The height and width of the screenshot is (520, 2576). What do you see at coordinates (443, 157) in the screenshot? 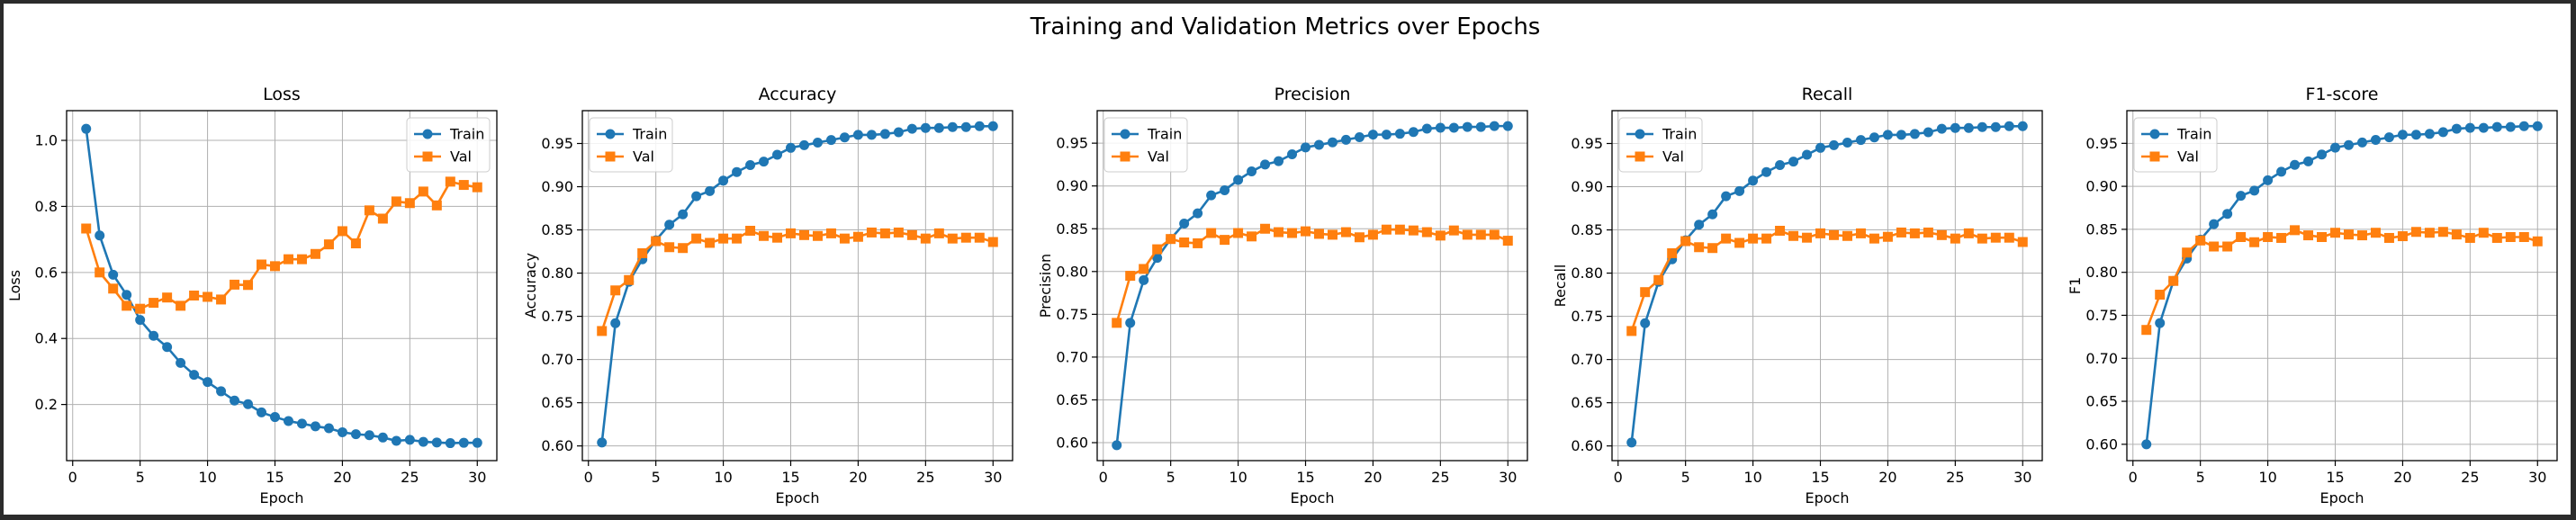
I see `legend-item-val: Val` at bounding box center [443, 157].